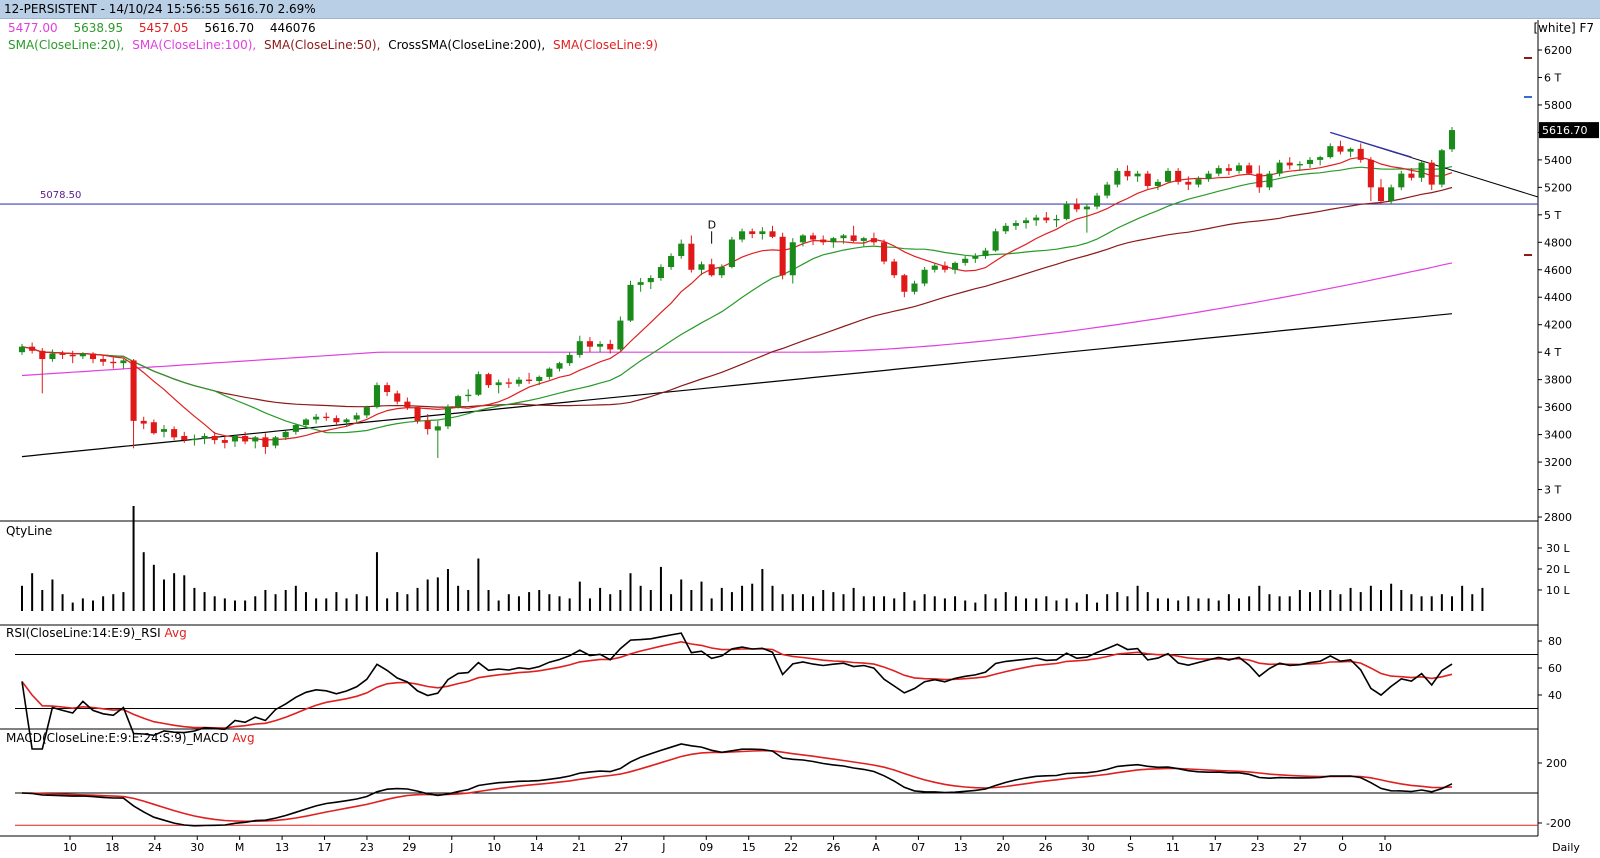  I want to click on x-axis-label: O, so click(1342, 847).